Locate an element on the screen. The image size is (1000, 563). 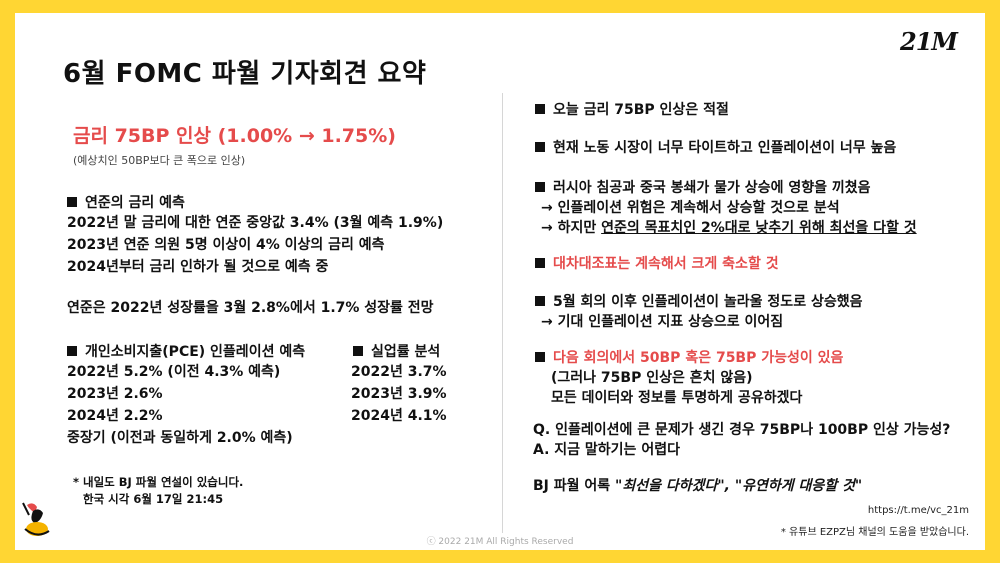
point-next-meeting-sub: 모든 데이터와 정보를 투명하게 공유하겠다 is located at coordinates (677, 398).